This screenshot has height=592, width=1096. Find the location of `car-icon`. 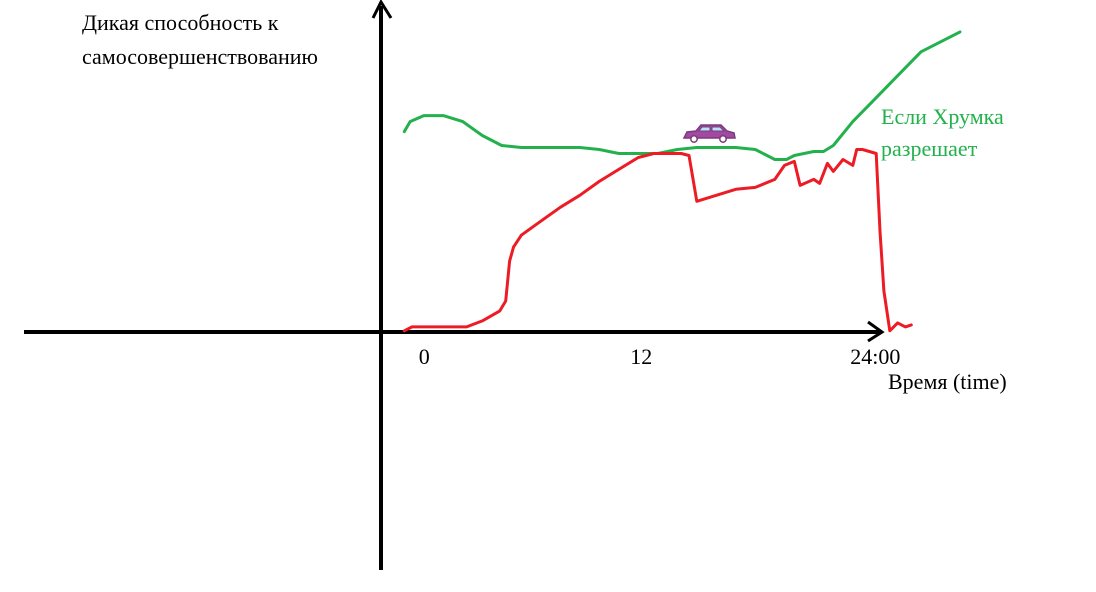

car-icon is located at coordinates (709, 133).